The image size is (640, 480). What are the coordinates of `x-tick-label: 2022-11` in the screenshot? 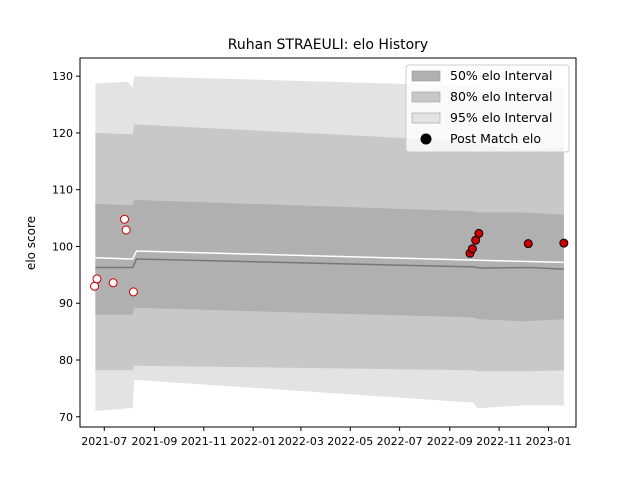 It's located at (499, 441).